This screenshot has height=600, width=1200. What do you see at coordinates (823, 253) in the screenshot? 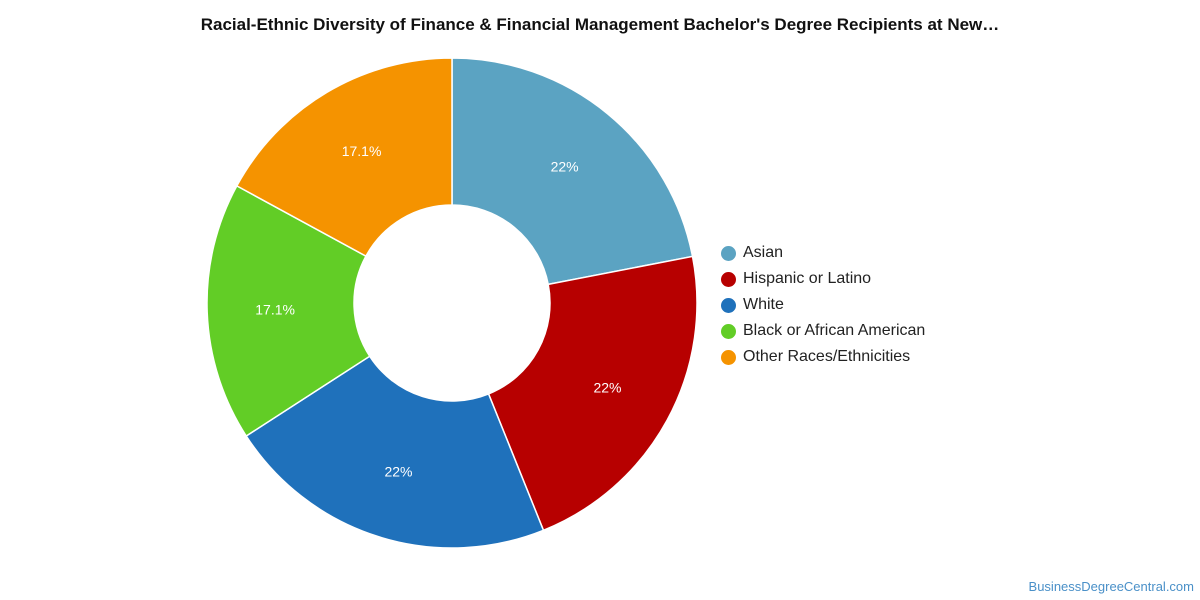
I see `legend-item-asian: Asian` at bounding box center [823, 253].